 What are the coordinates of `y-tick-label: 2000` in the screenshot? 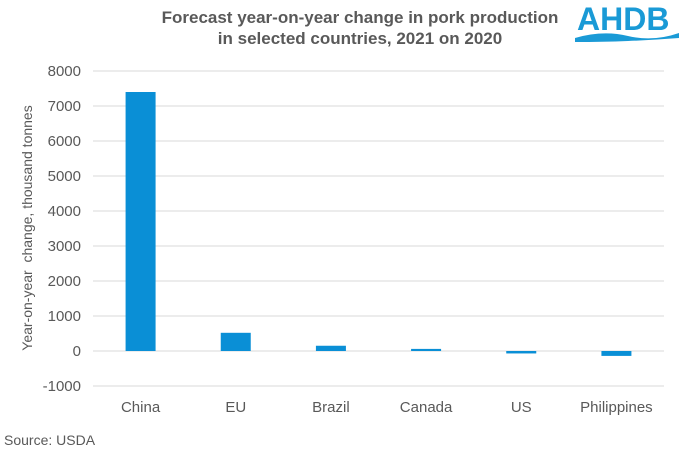 It's located at (64, 281).